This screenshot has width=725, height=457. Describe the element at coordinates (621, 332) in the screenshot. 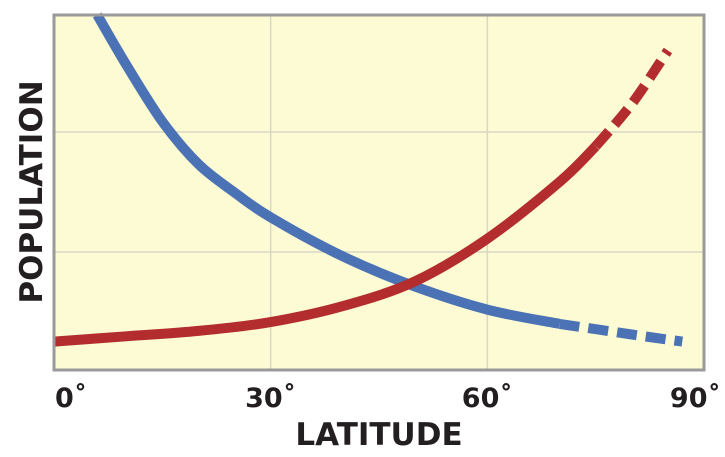

I see `series-0-dashed-line` at that location.